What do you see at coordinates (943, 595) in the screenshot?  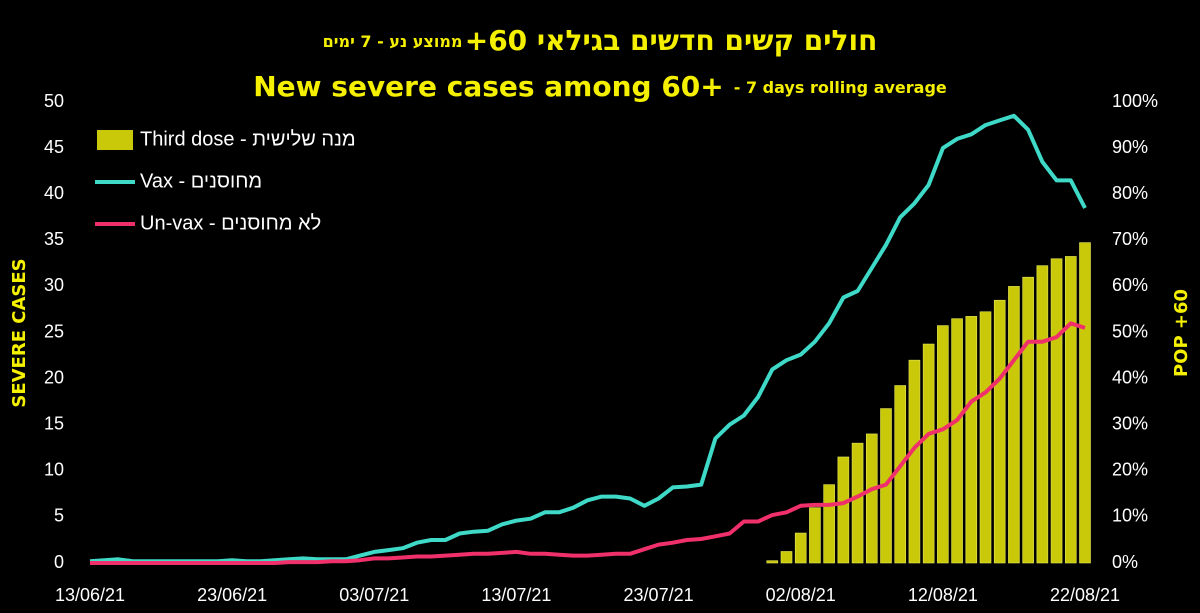 I see `x-tick-label: 12/08/21` at bounding box center [943, 595].